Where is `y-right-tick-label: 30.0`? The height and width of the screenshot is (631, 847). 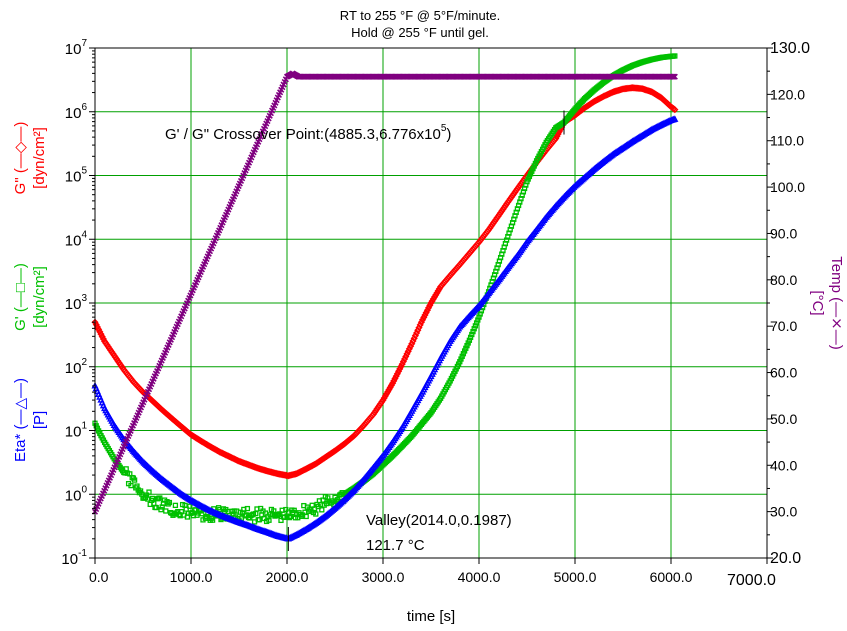
y-right-tick-label: 30.0 is located at coordinates (783, 512).